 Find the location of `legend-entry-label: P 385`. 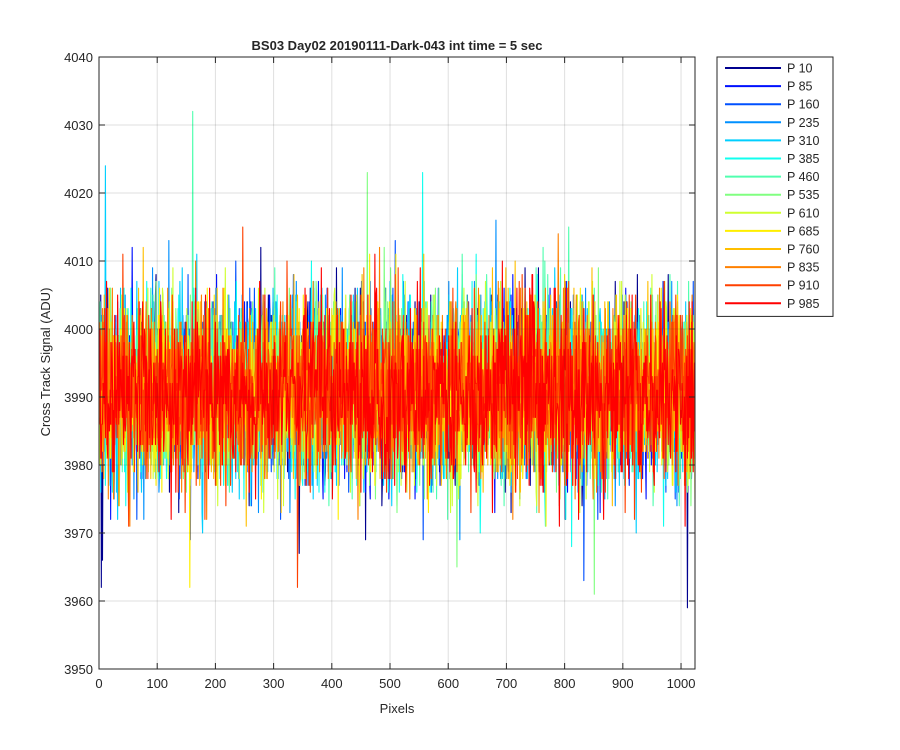

legend-entry-label: P 385 is located at coordinates (803, 159).